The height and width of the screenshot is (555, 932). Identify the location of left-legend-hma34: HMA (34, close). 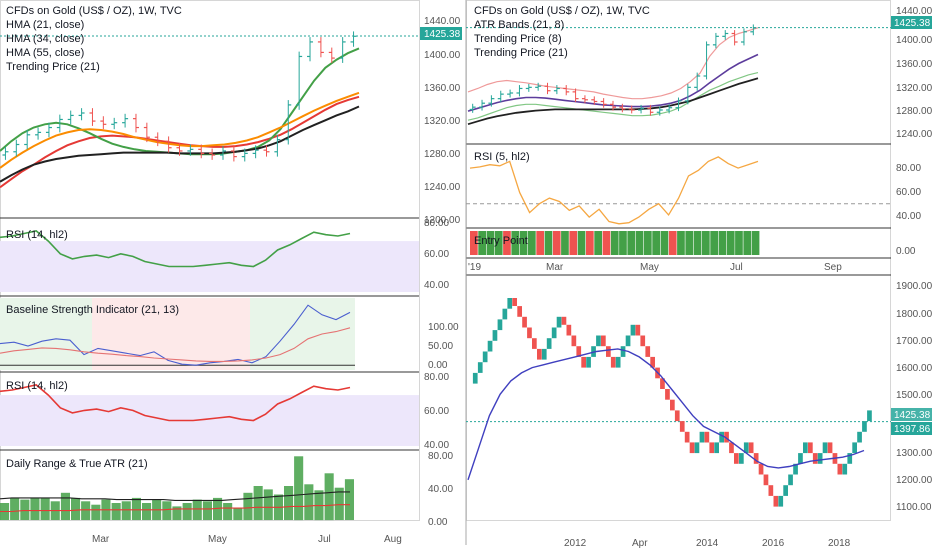
(45, 39).